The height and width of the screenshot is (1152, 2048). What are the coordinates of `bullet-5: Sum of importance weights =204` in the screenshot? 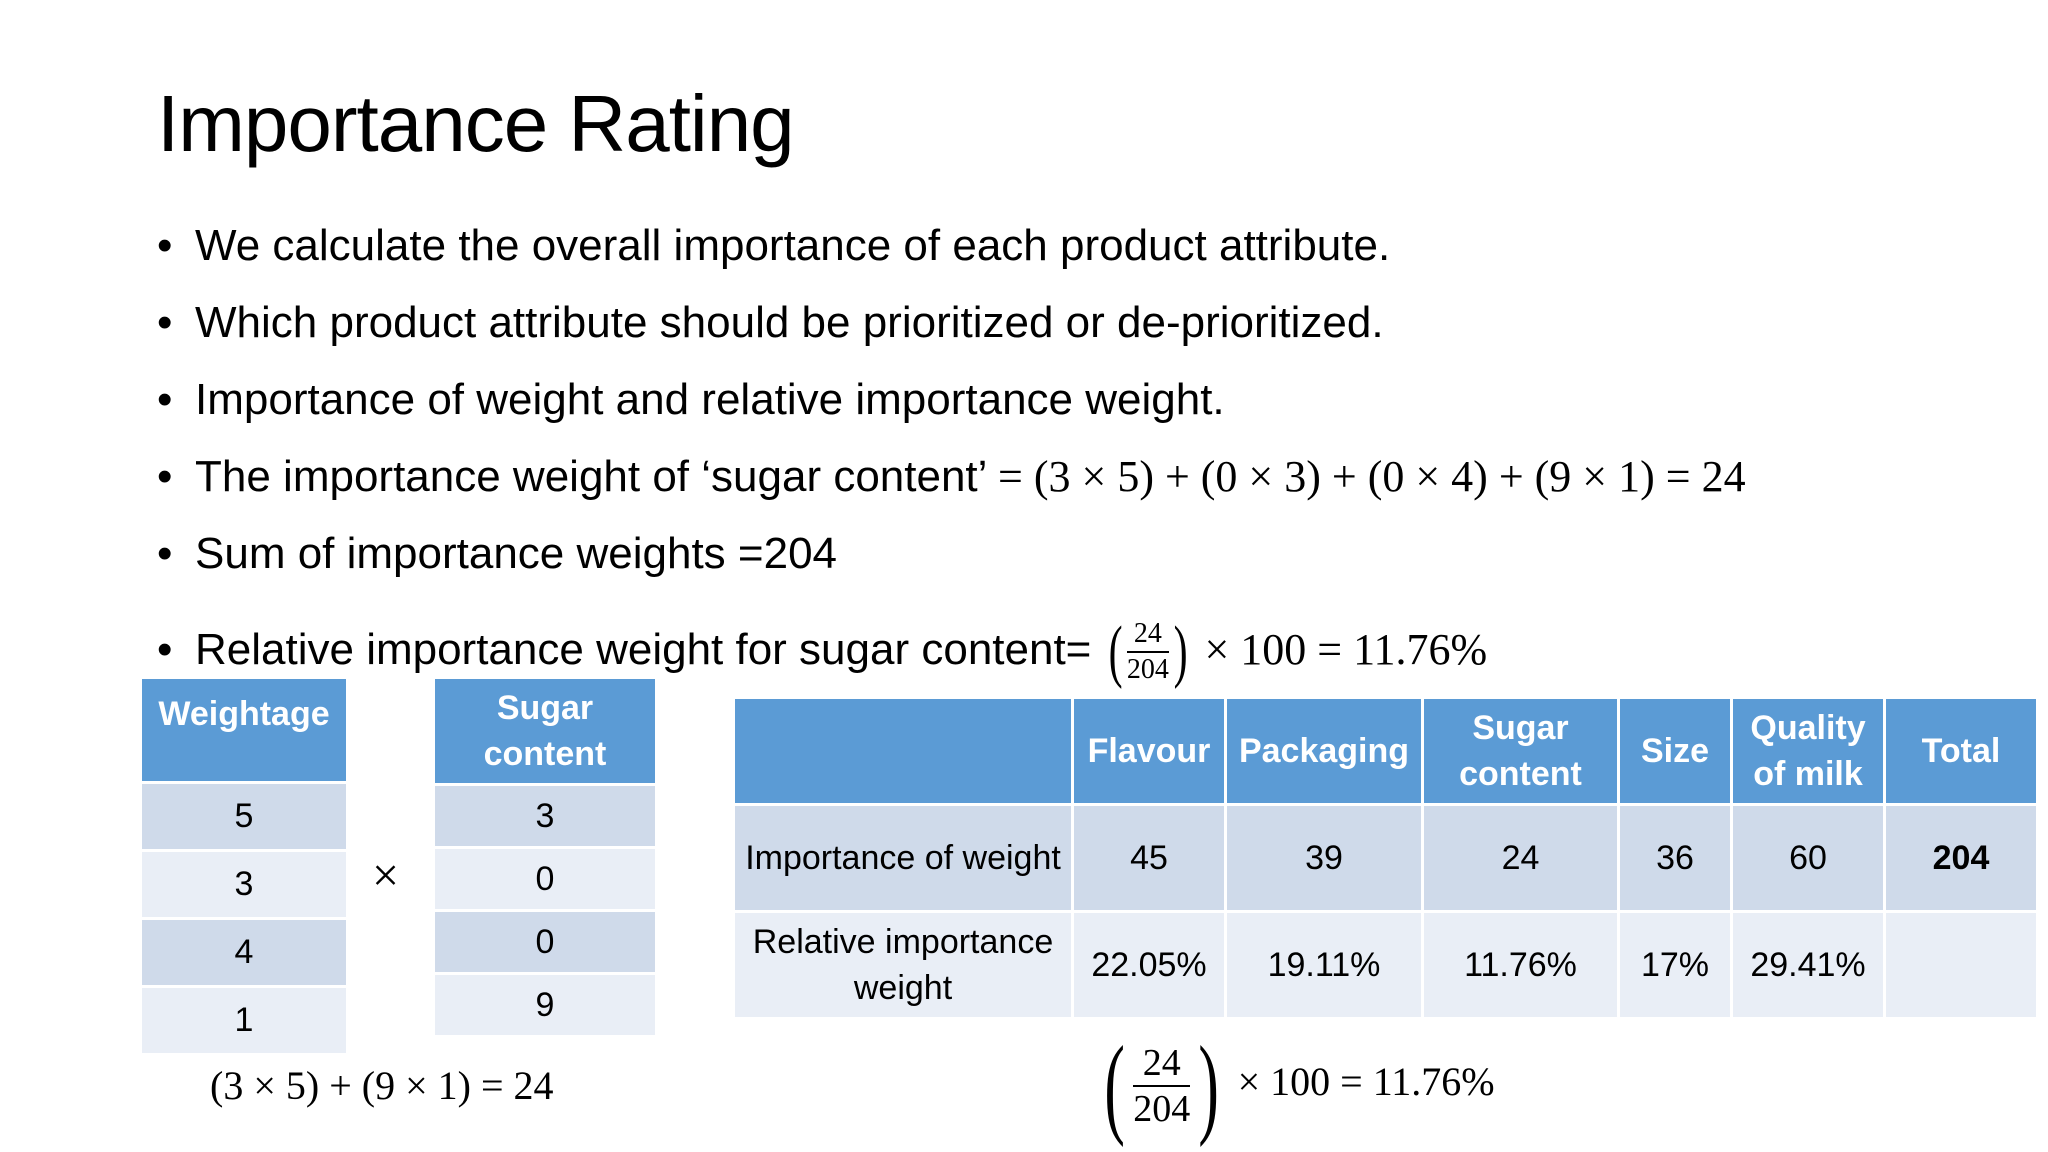 It's located at (951, 566).